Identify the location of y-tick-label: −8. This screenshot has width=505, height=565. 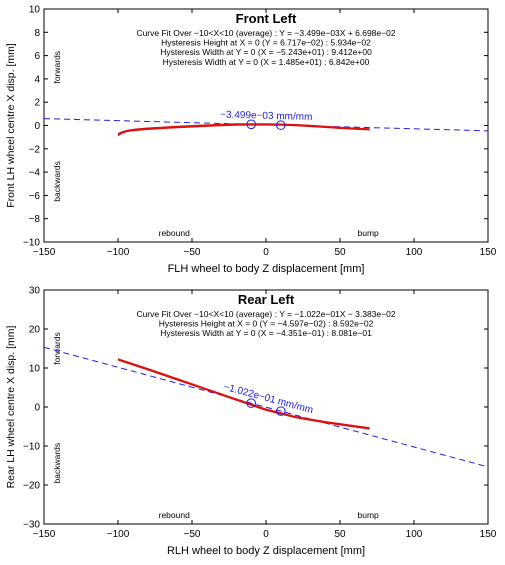
(35, 219).